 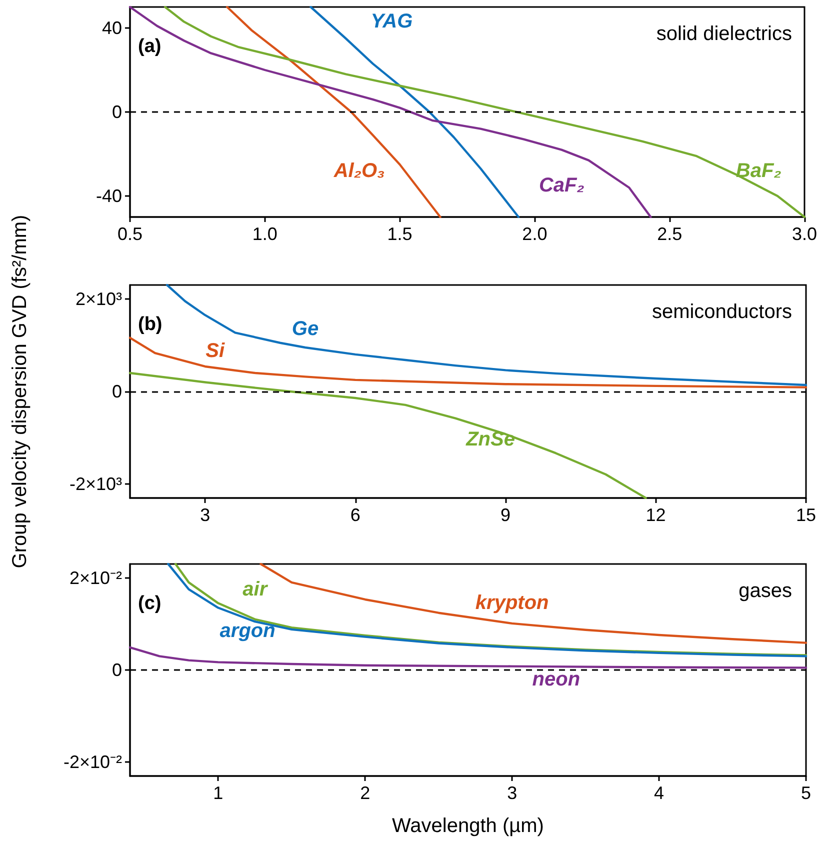 I want to click on x-tick-label: 2, so click(x=365, y=793).